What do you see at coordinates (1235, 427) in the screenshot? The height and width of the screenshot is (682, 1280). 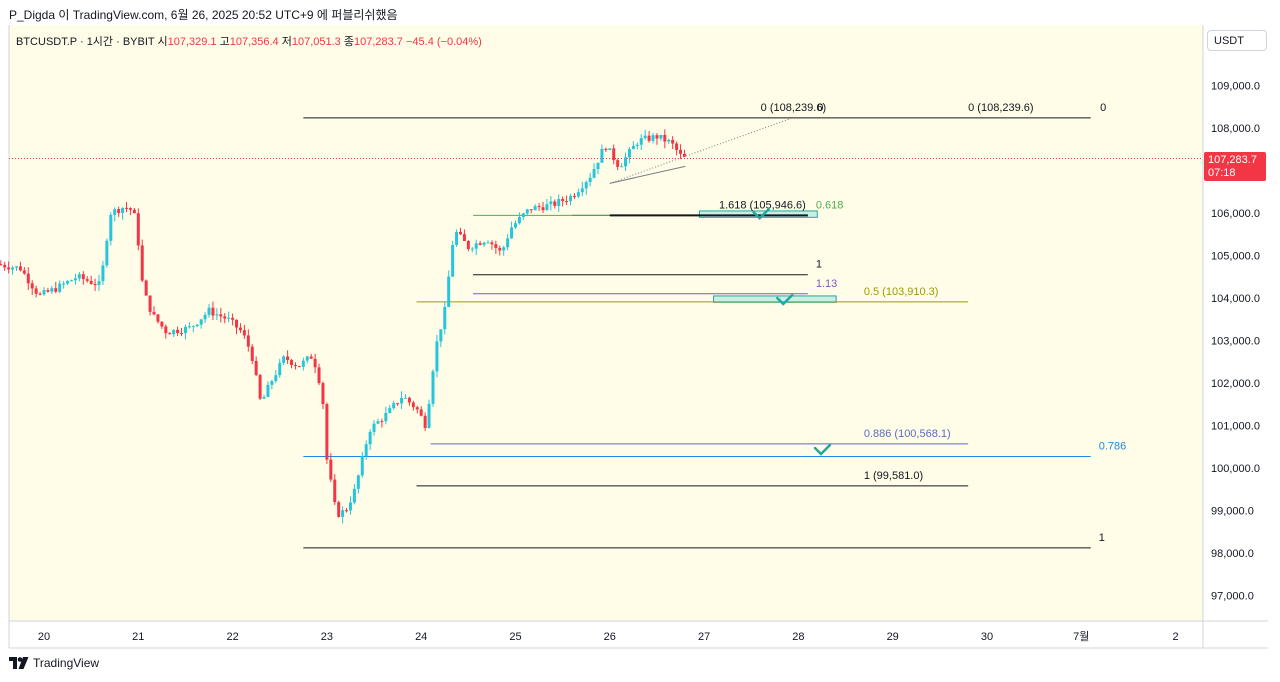 I see `price-tick-label: 101,000.0` at bounding box center [1235, 427].